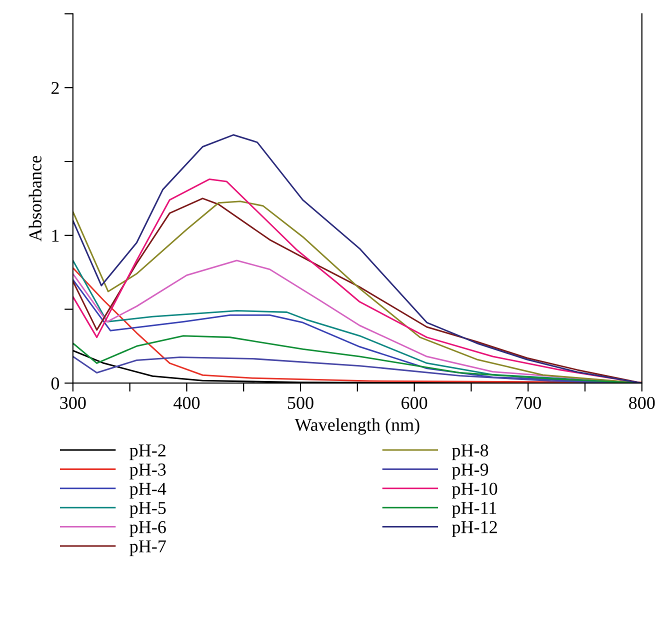 This screenshot has height=626, width=657. I want to click on y-axis-title: Absorbance, so click(35, 199).